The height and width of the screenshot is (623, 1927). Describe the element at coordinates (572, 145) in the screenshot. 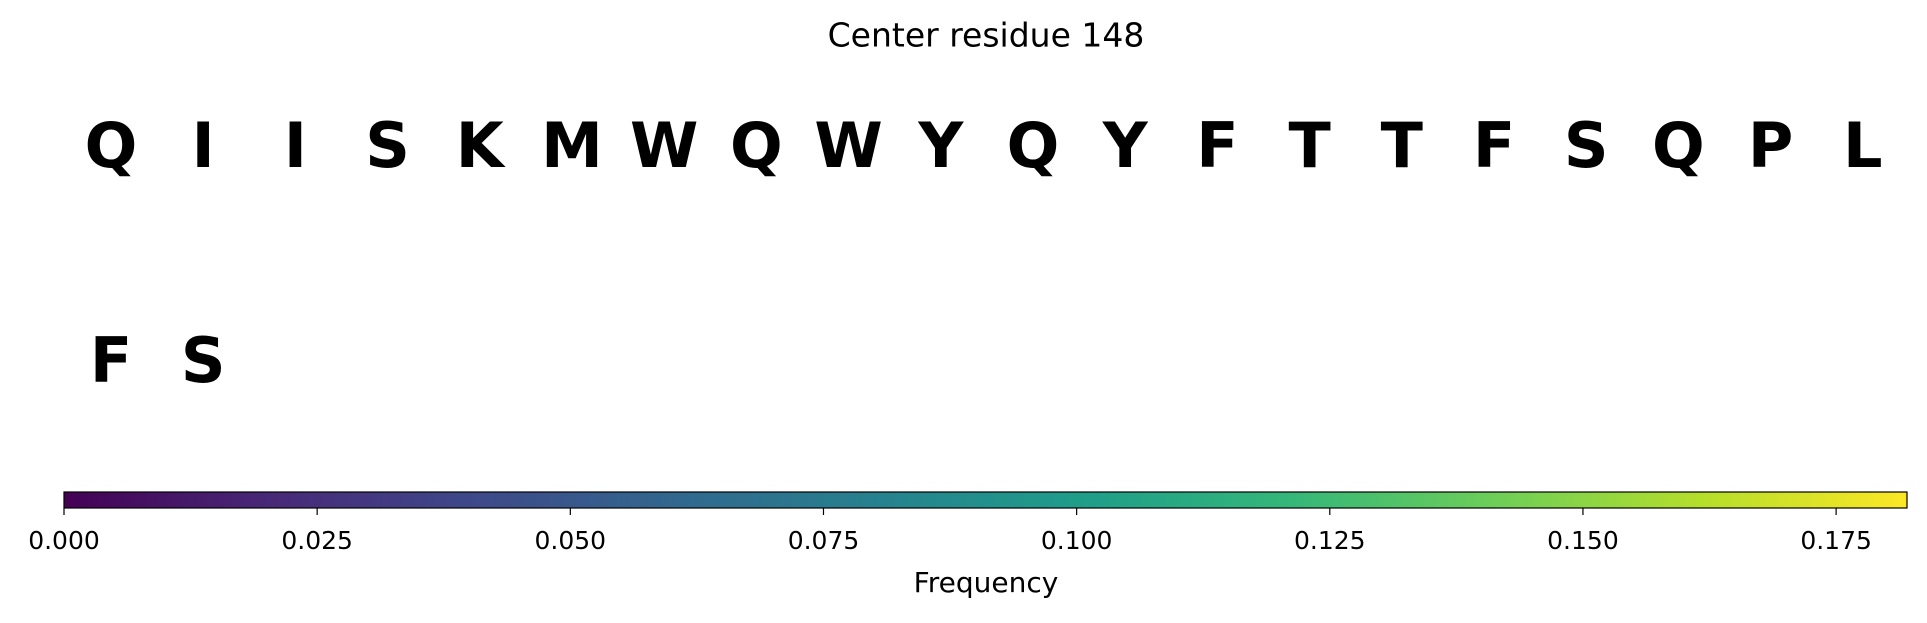

I see `letter: M` at that location.